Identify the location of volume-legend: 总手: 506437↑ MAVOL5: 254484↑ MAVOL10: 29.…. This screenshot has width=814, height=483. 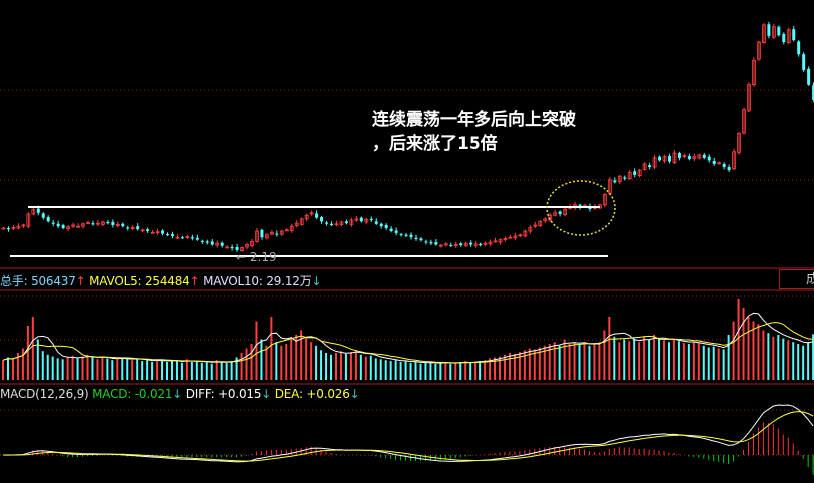
(161, 280).